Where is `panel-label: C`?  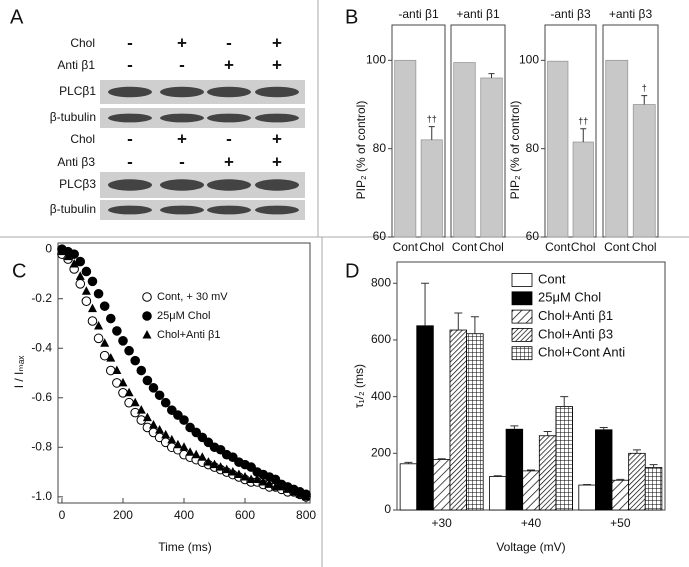
panel-label: C is located at coordinates (19, 271).